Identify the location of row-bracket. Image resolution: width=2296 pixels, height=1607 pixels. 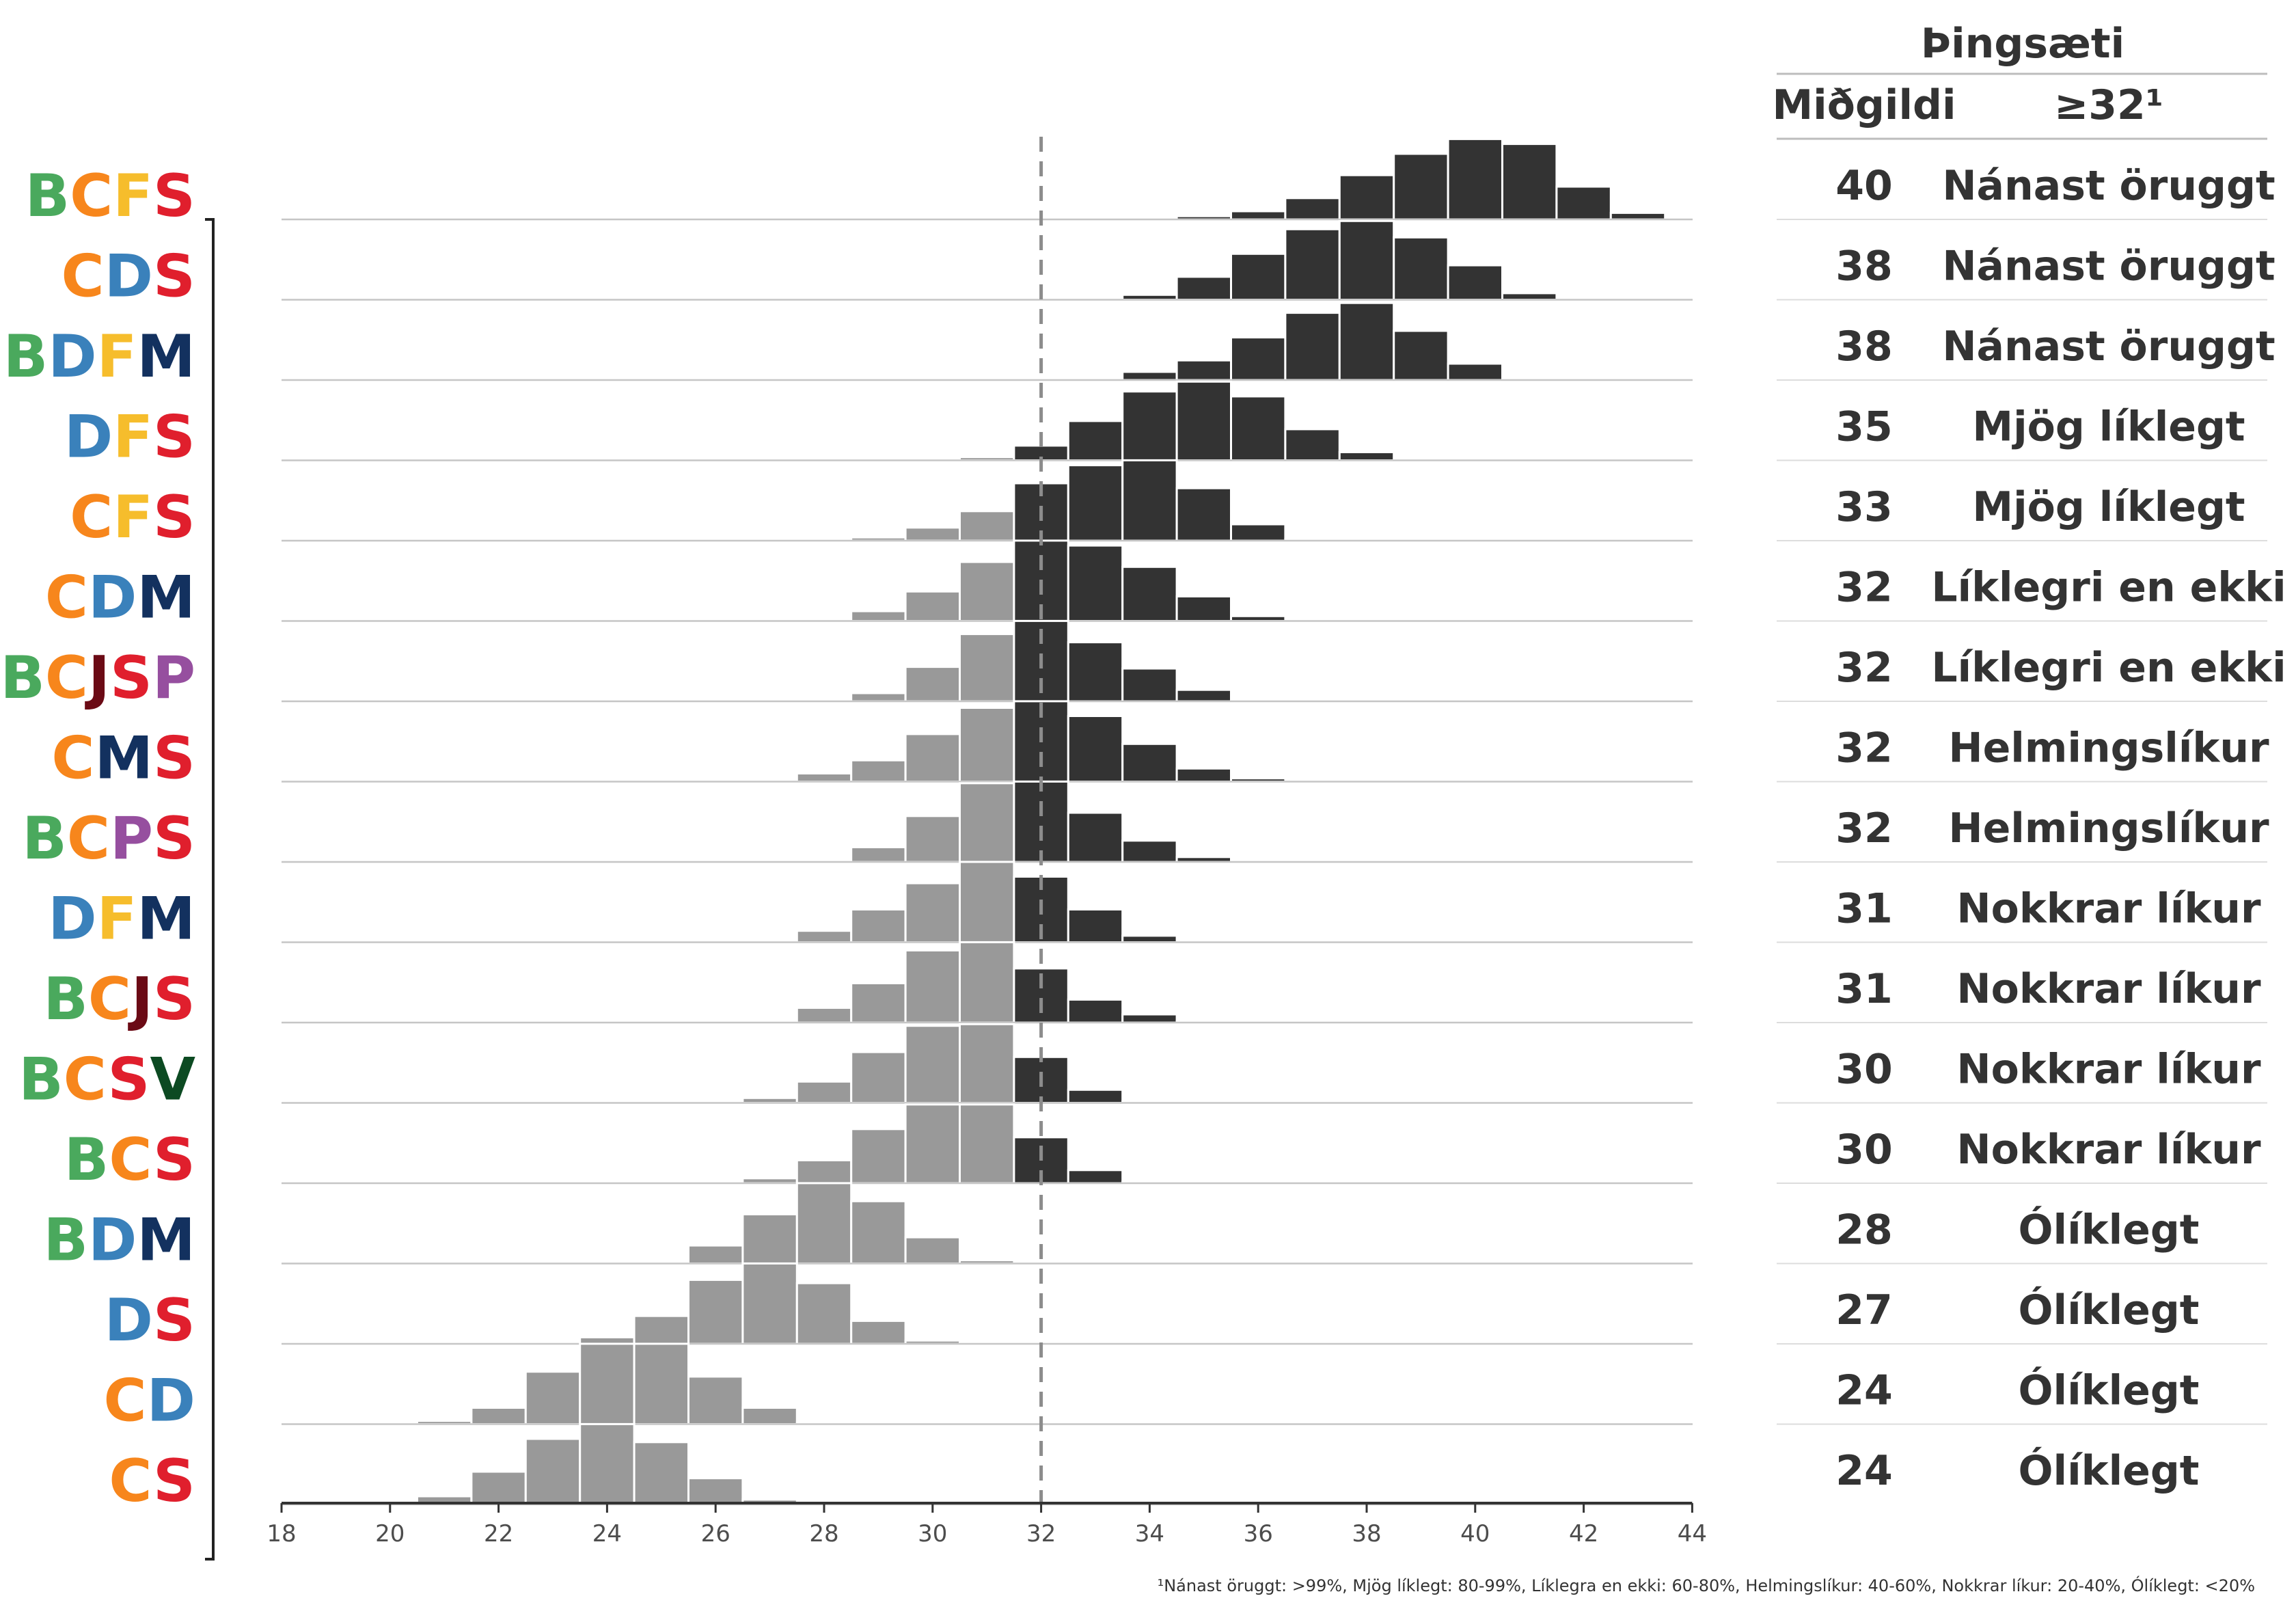
(210, 890).